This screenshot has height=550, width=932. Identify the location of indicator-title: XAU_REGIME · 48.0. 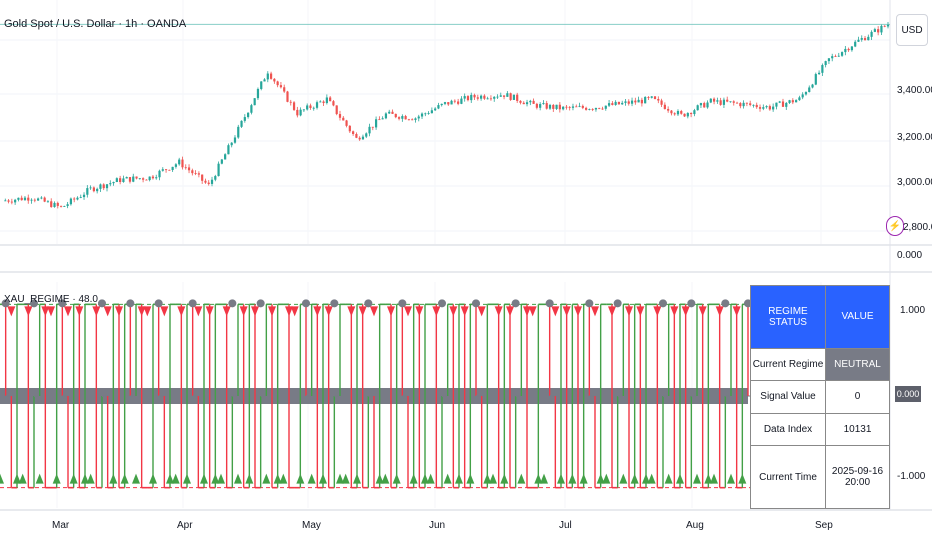
(51, 299).